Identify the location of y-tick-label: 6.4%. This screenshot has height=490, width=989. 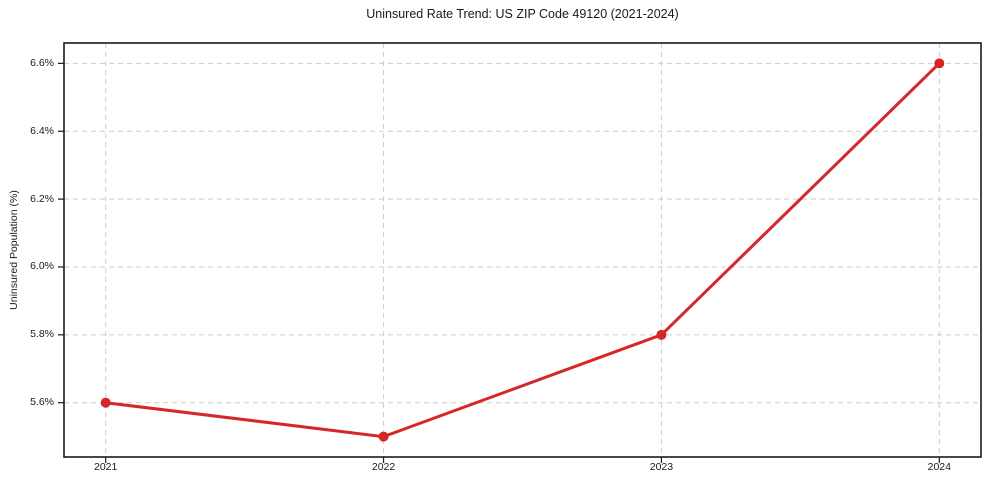
(42, 130).